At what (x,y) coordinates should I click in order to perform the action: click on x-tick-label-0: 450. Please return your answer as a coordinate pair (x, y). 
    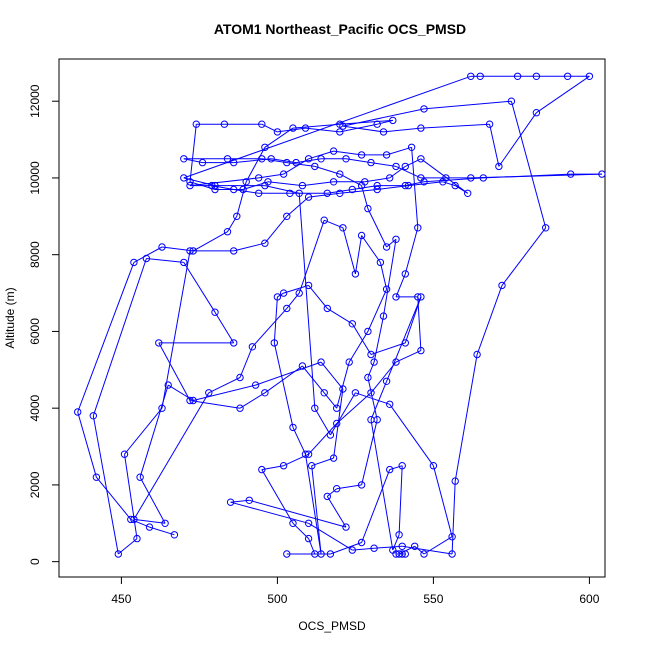
    Looking at the image, I should click on (121, 599).